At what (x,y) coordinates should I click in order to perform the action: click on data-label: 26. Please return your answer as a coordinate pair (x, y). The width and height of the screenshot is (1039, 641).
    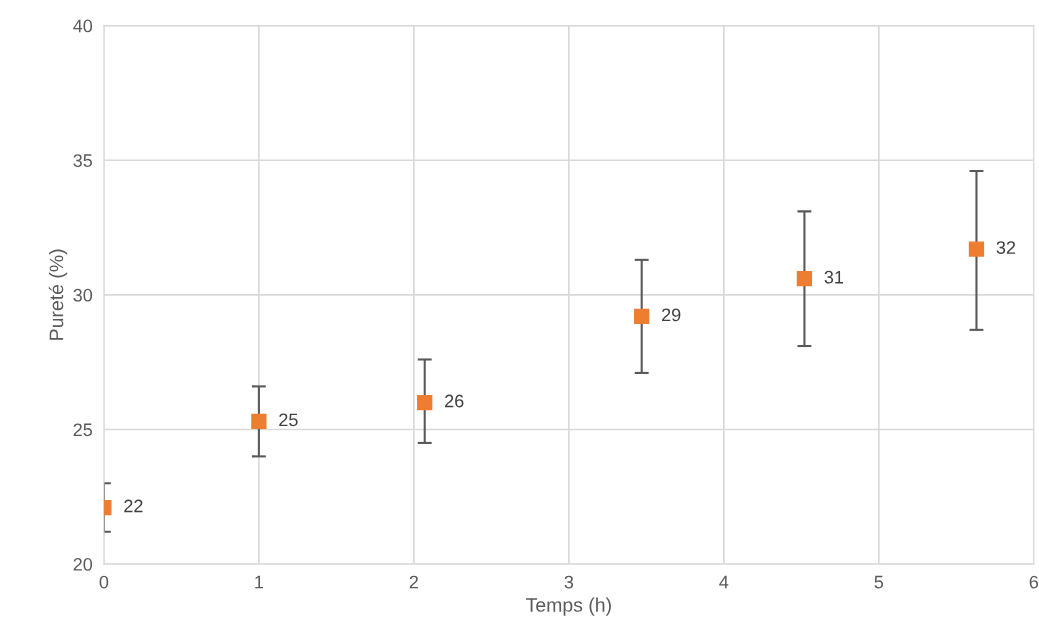
    Looking at the image, I should click on (454, 401).